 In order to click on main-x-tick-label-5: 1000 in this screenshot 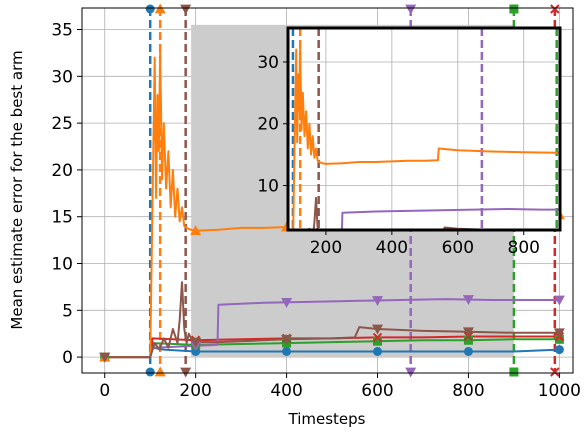, I will do `click(559, 391)`.